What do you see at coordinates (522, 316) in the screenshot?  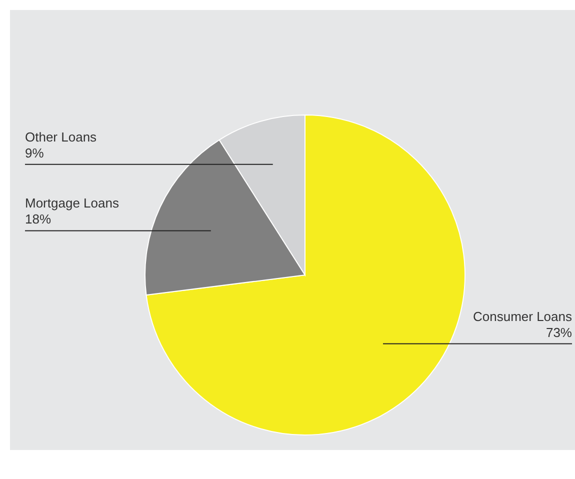 I see `slice-label: Consumer Loans` at bounding box center [522, 316].